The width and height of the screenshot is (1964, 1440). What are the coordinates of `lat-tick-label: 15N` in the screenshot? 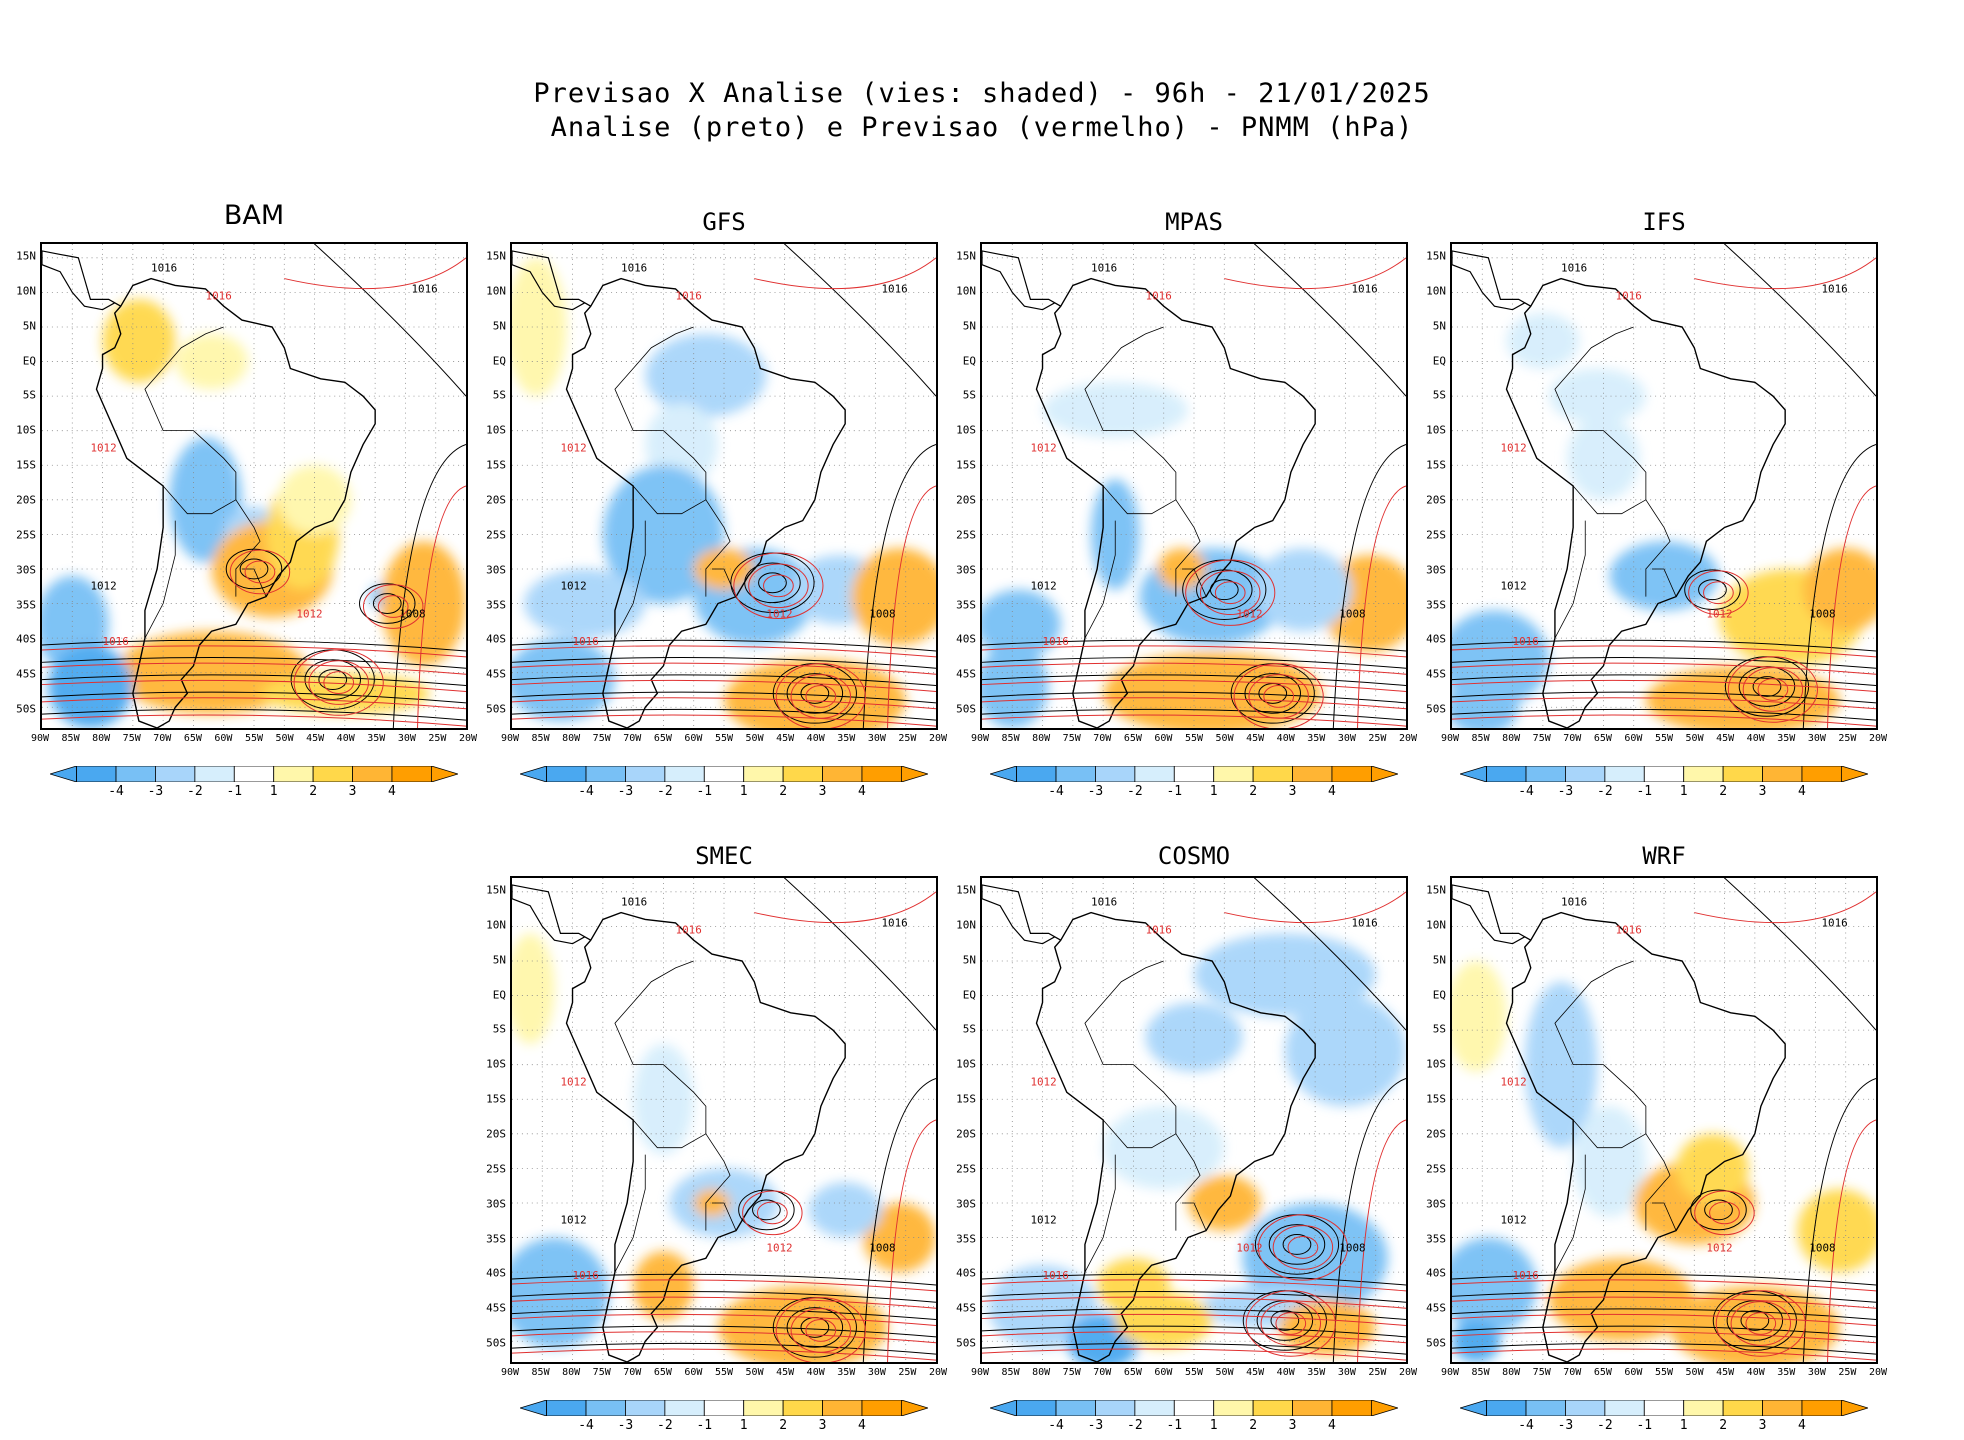 It's located at (966, 256).